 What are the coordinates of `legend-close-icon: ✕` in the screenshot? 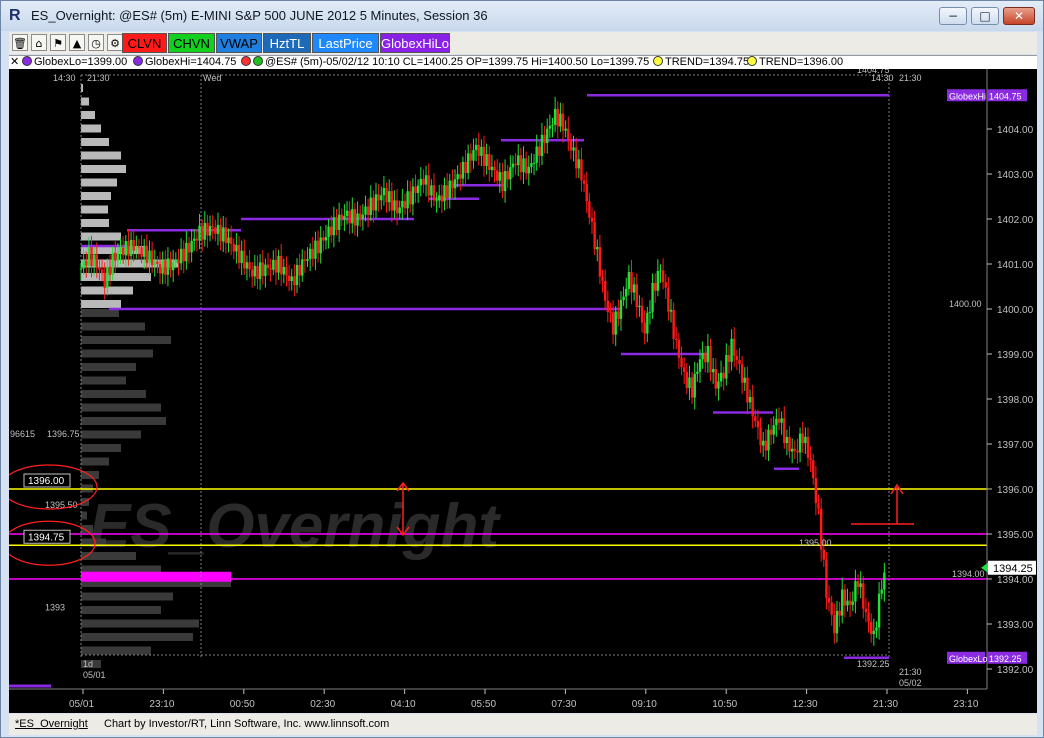 It's located at (15, 62).